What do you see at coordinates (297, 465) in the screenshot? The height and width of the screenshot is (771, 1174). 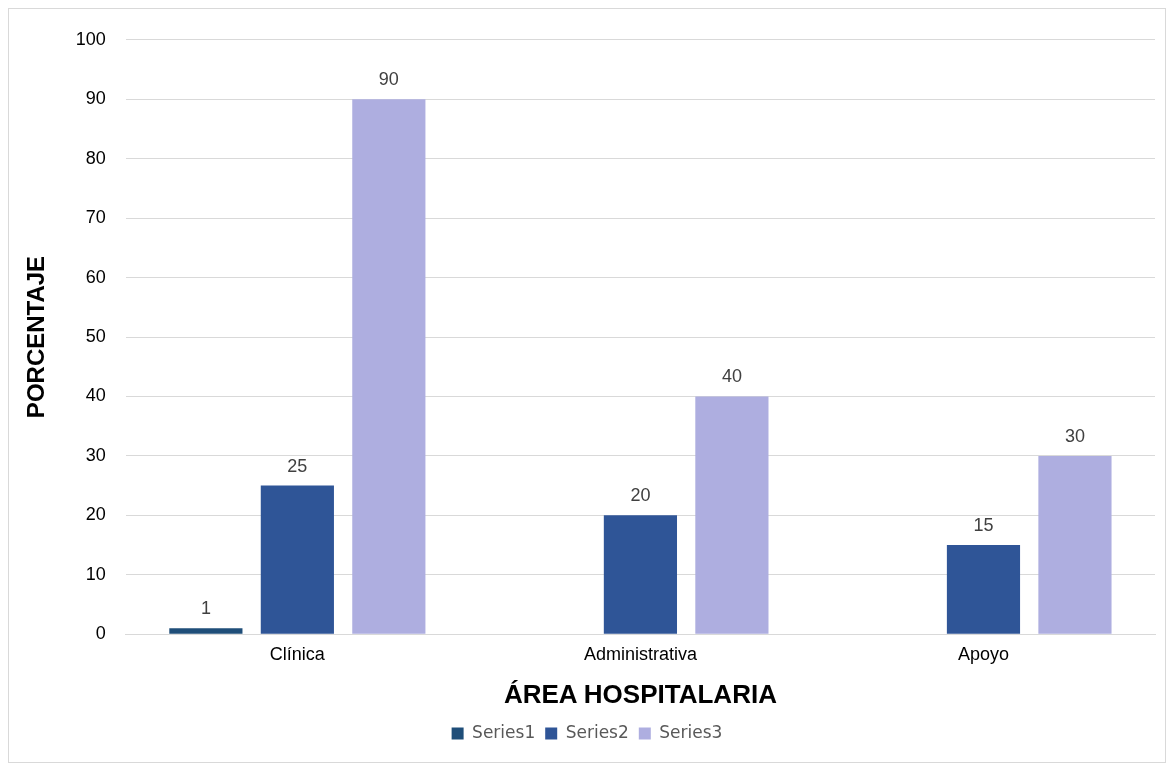 I see `data-label: 25` at bounding box center [297, 465].